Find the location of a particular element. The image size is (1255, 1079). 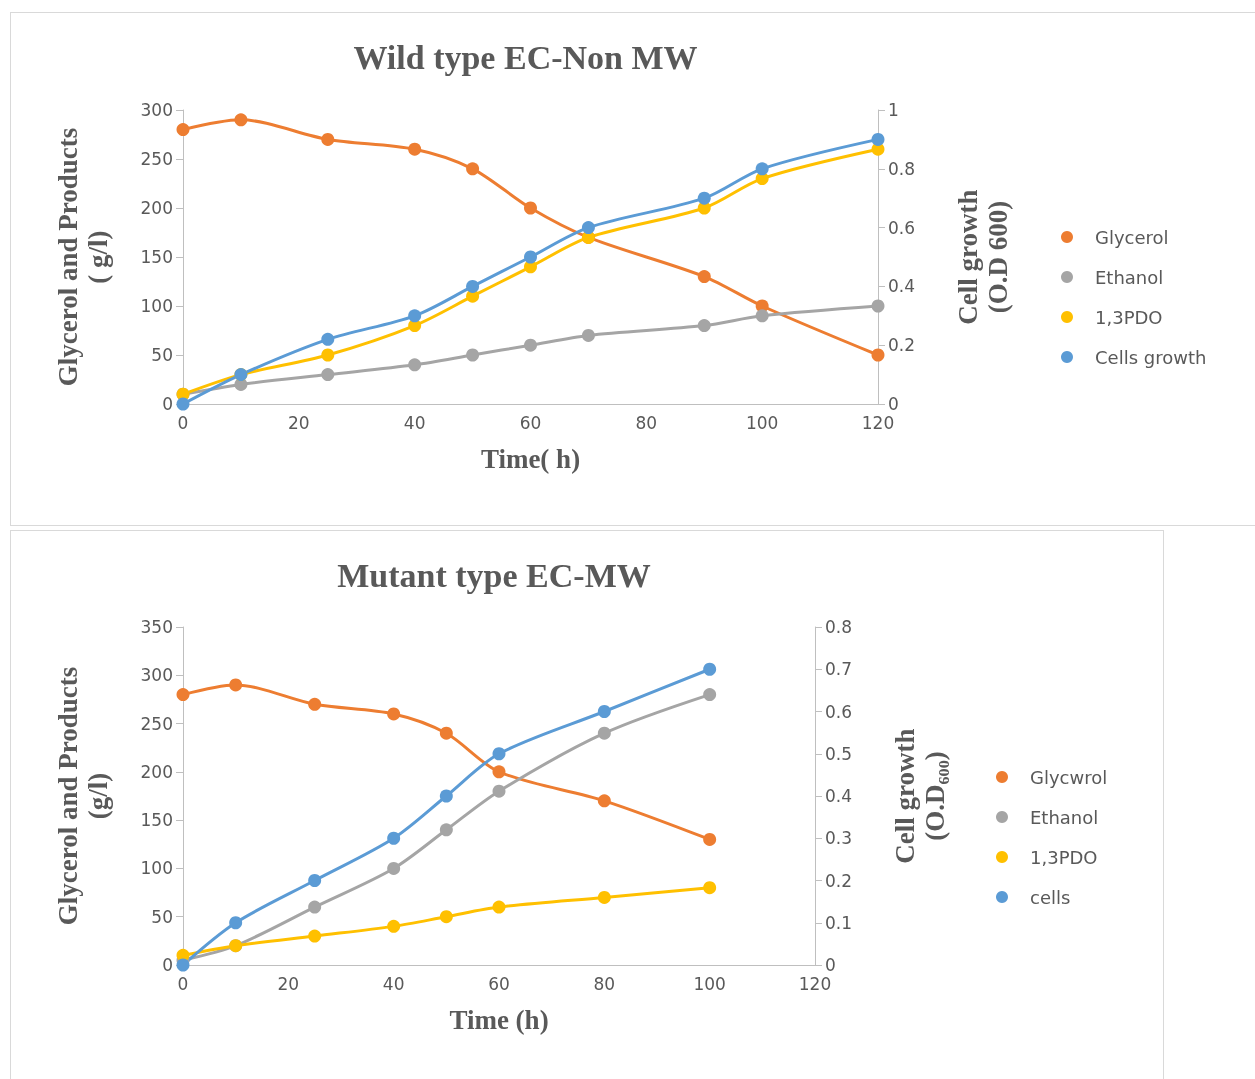

y2-tick-label: 1 is located at coordinates (893, 110).